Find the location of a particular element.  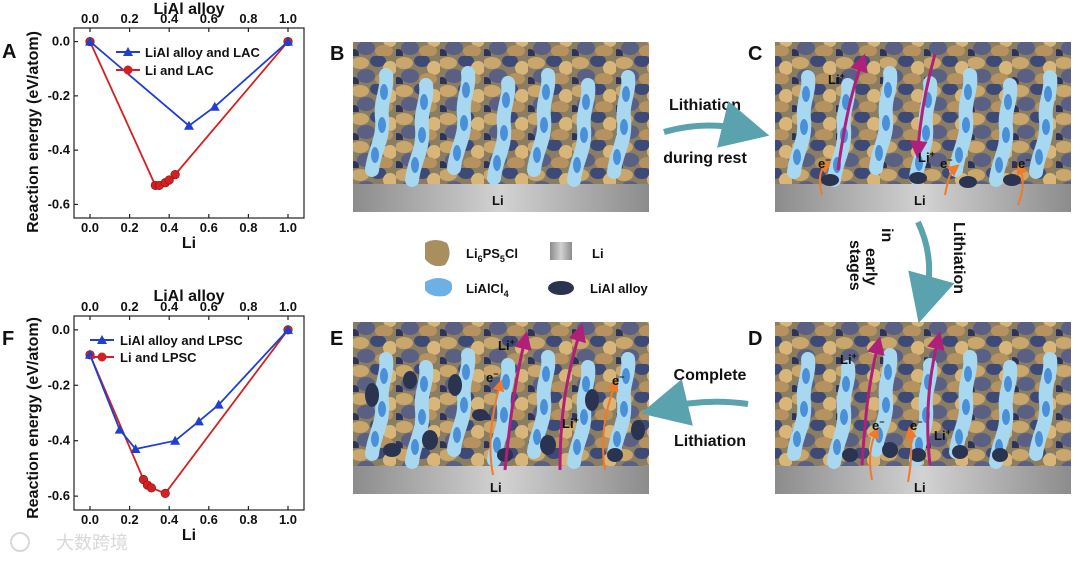

legend-alloy: LiAl alloy is located at coordinates (598, 288).